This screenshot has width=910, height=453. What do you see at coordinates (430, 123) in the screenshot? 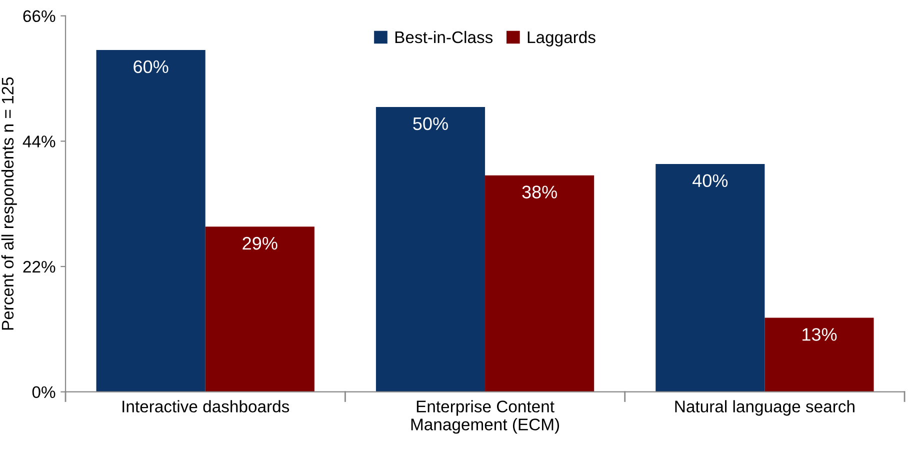
I see `data-label: 50%` at bounding box center [430, 123].